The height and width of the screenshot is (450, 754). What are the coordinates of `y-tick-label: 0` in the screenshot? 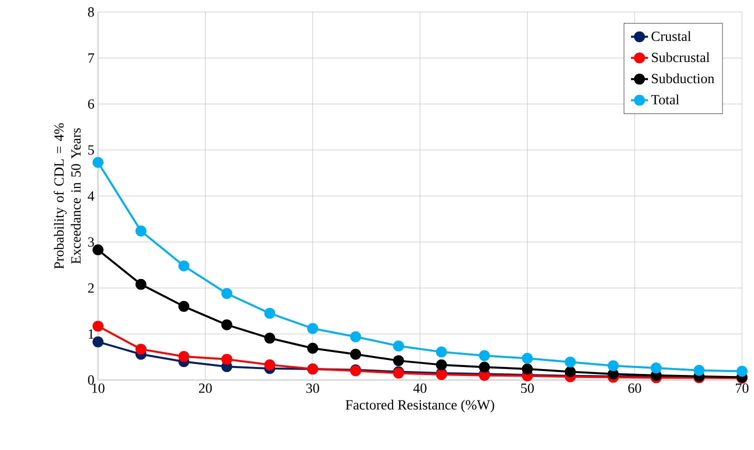 It's located at (91, 380).